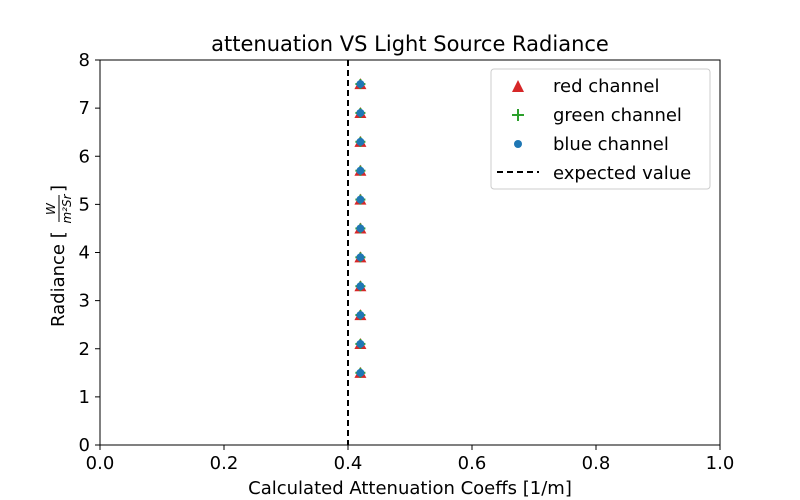 The width and height of the screenshot is (800, 500). Describe the element at coordinates (84, 60) in the screenshot. I see `y-tick-label: 8` at that location.